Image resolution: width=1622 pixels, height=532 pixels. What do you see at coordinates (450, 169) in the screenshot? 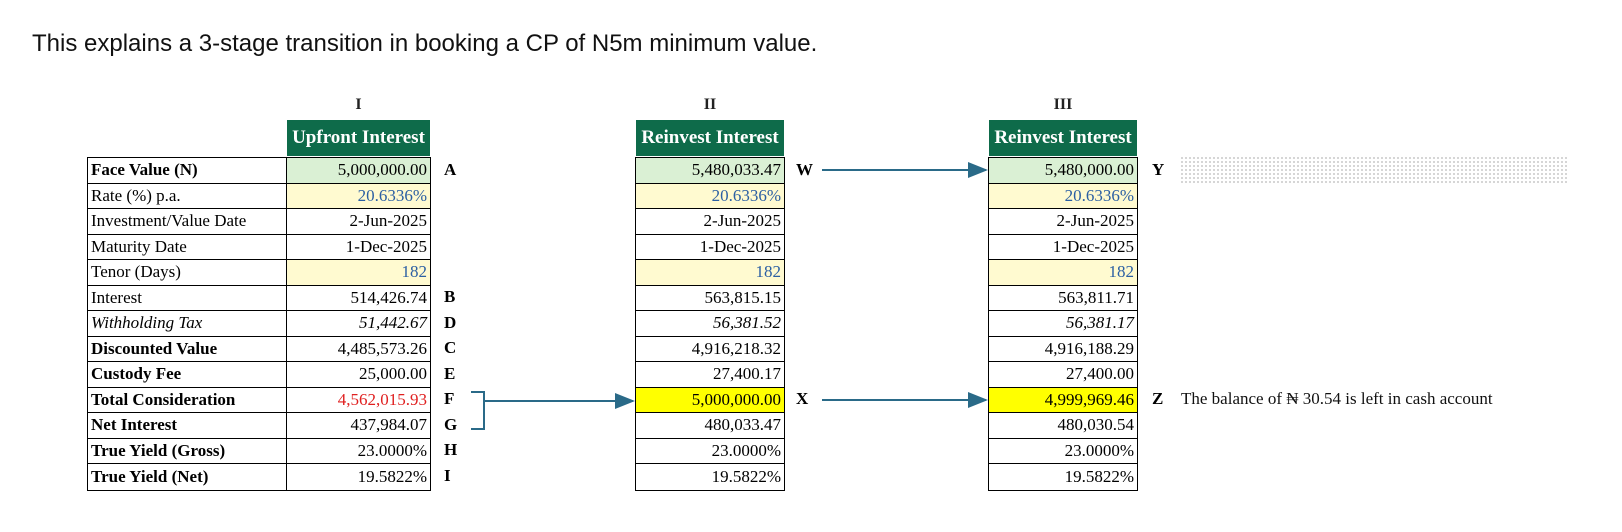
I see `reference-letter: A` at bounding box center [450, 169].